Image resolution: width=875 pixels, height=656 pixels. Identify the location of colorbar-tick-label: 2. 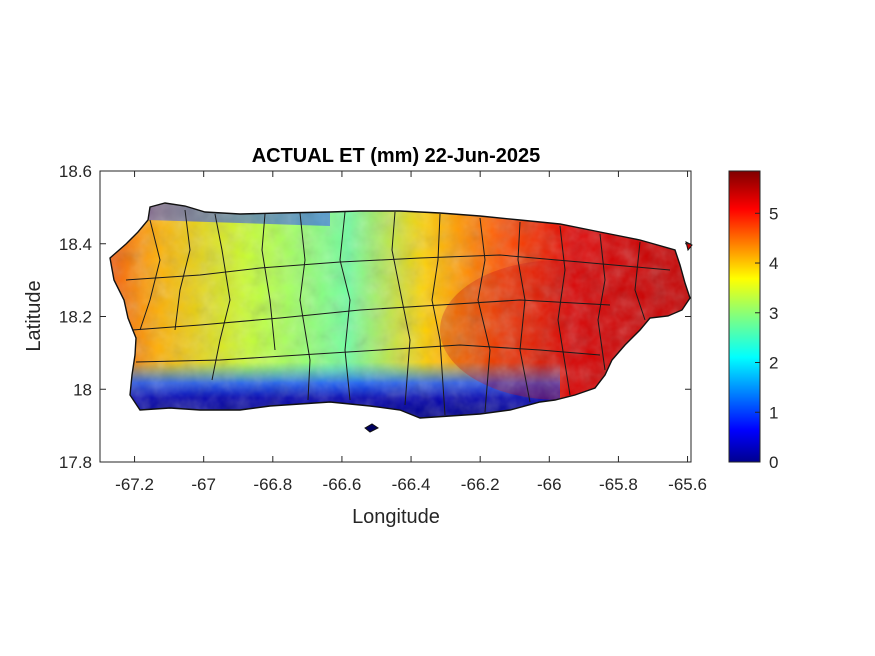
(773, 363).